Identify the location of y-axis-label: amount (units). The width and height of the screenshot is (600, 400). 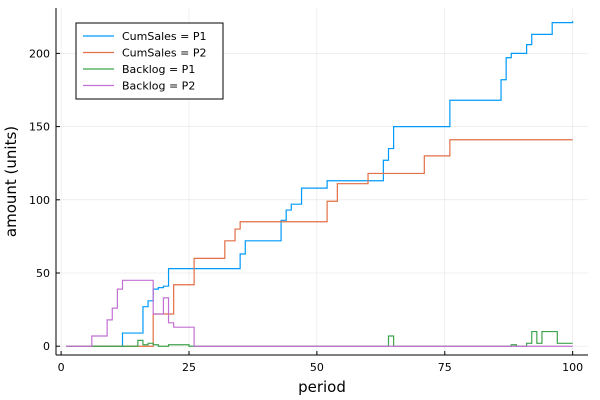
(11, 181).